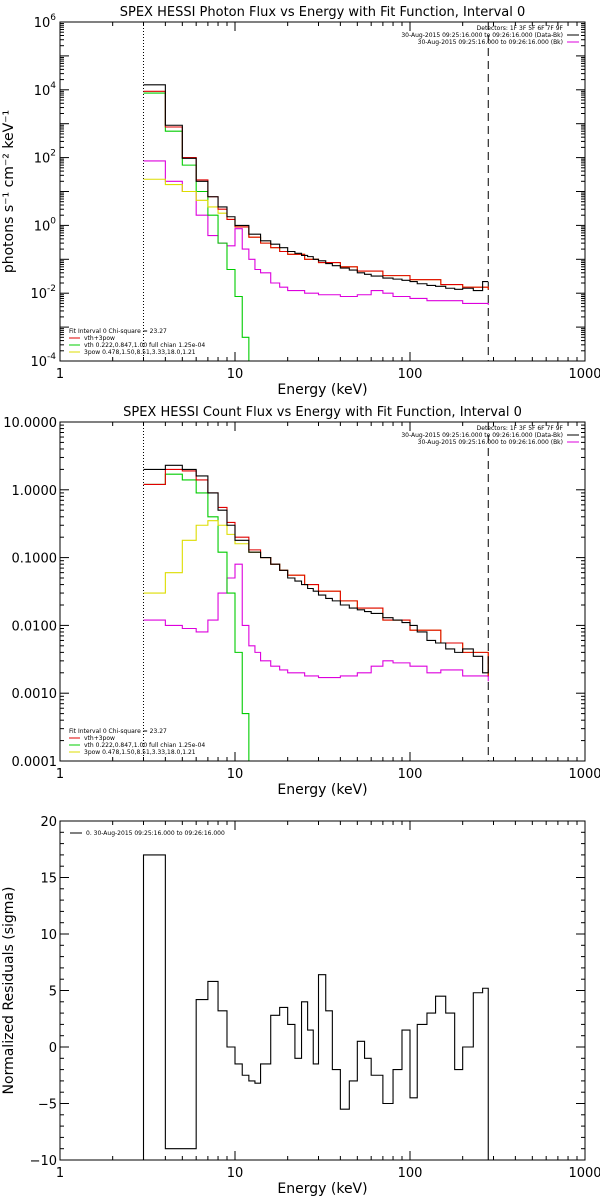 This screenshot has width=600, height=1200. I want to click on series-line-residuals, so click(315, 1007).